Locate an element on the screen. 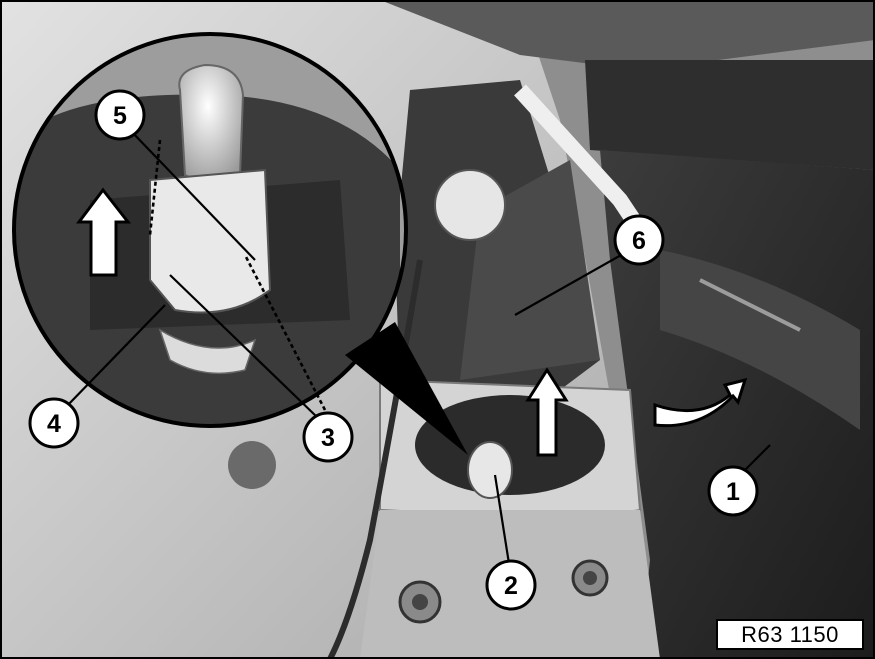 The width and height of the screenshot is (875, 659). callout-3: 3 is located at coordinates (328, 437).